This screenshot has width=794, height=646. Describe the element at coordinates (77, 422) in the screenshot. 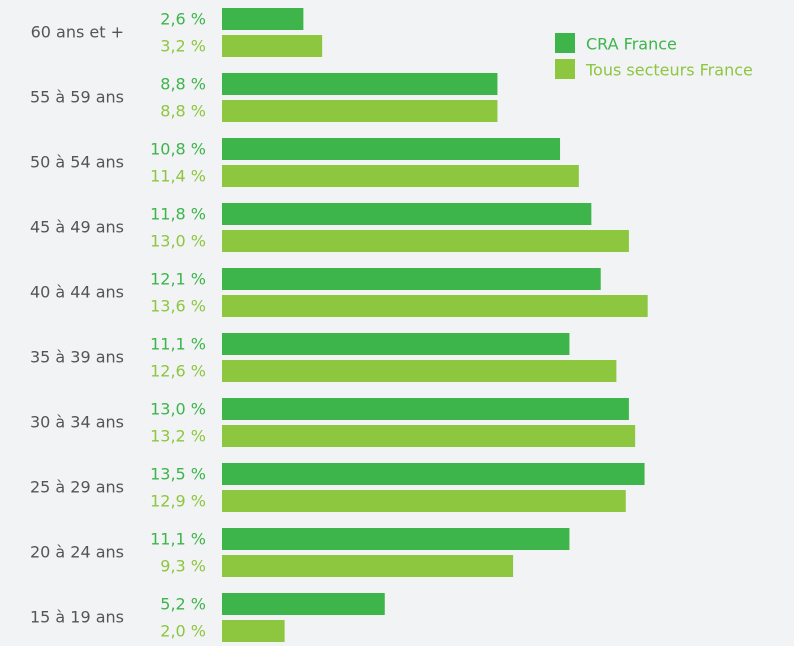

I see `category-label: 30 à 34 ans` at that location.